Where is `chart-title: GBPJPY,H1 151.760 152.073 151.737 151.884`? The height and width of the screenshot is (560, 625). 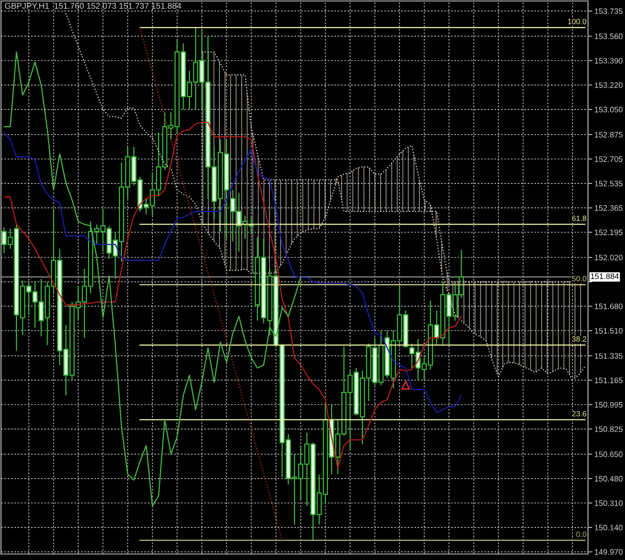
chart-title: GBPJPY,H1 151.760 152.073 151.737 151.884 is located at coordinates (93, 6).